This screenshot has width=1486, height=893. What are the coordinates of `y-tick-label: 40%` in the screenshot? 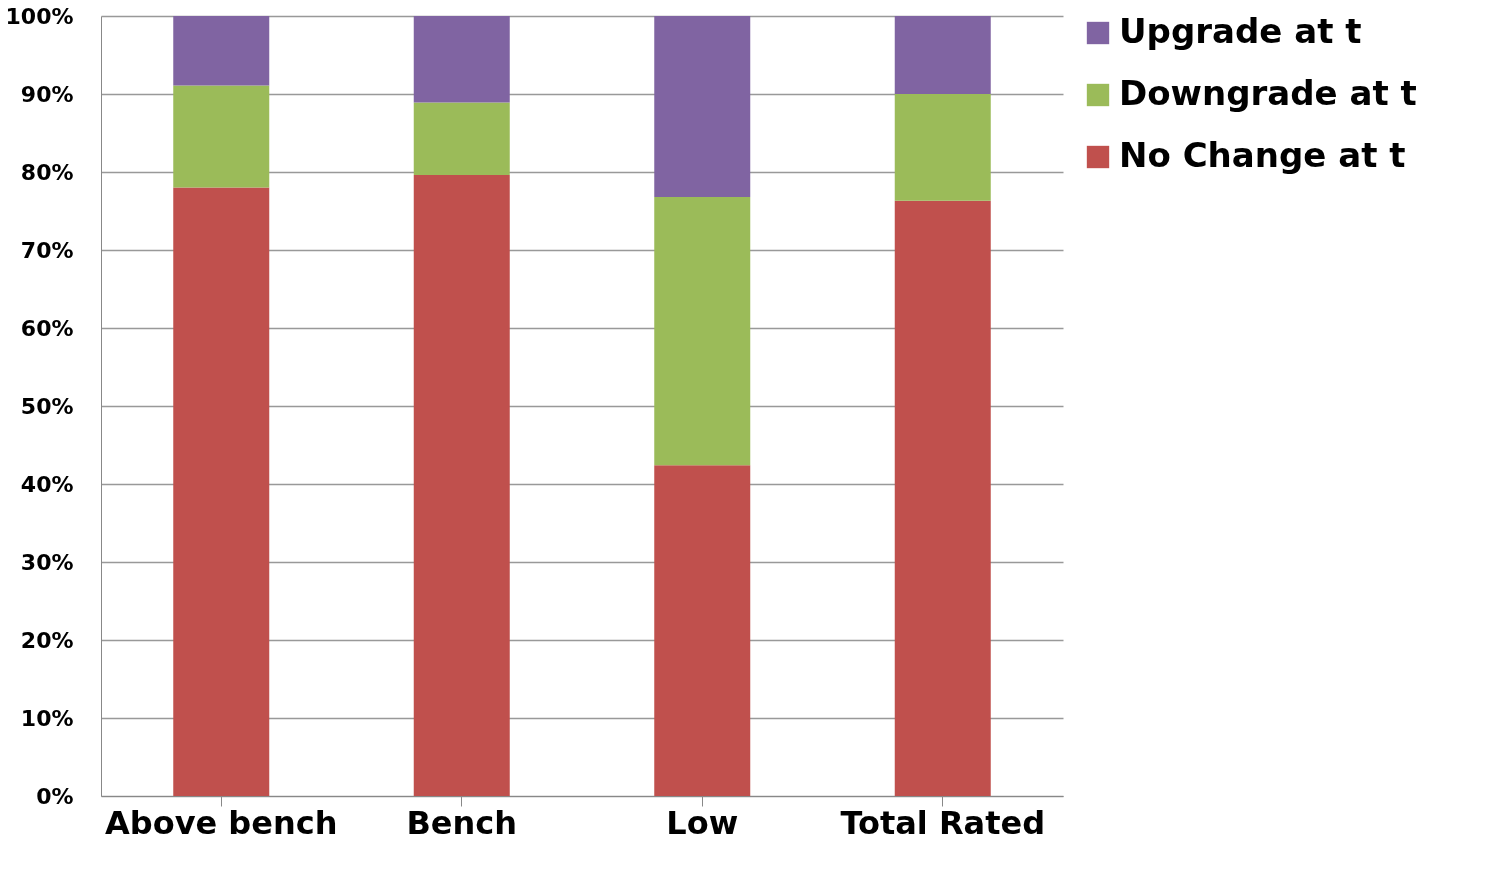 It's located at (47, 484).